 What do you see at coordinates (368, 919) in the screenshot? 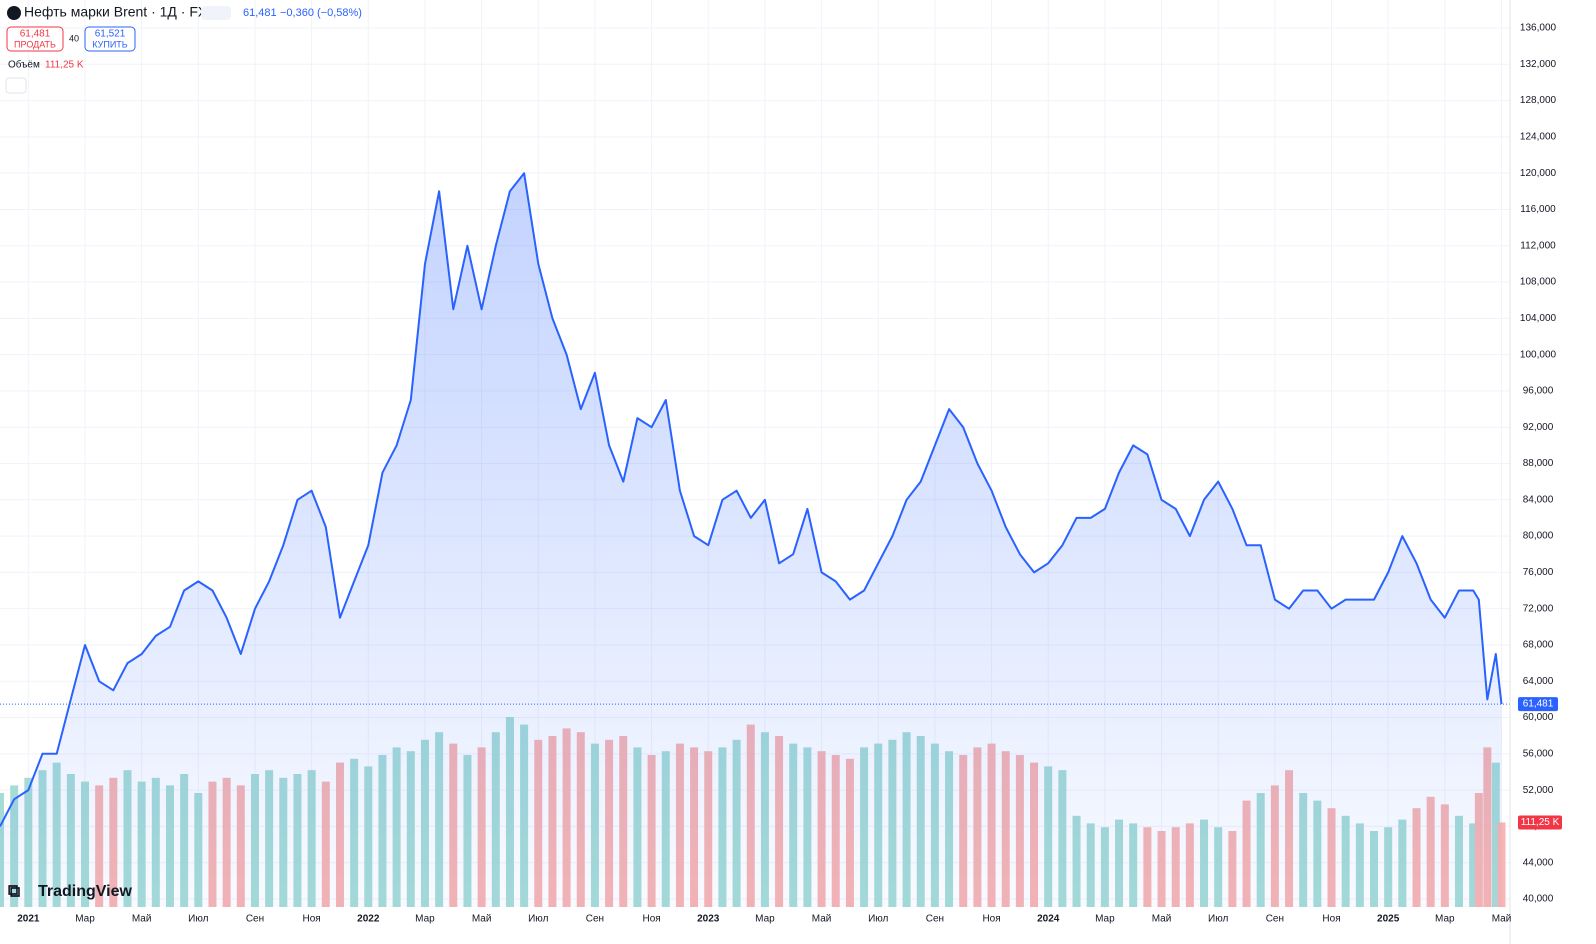
I see `x-tick-label: 2022` at bounding box center [368, 919].